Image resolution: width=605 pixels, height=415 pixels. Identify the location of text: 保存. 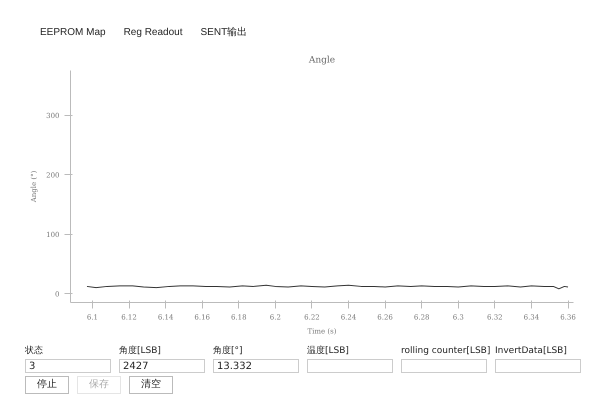
(99, 385).